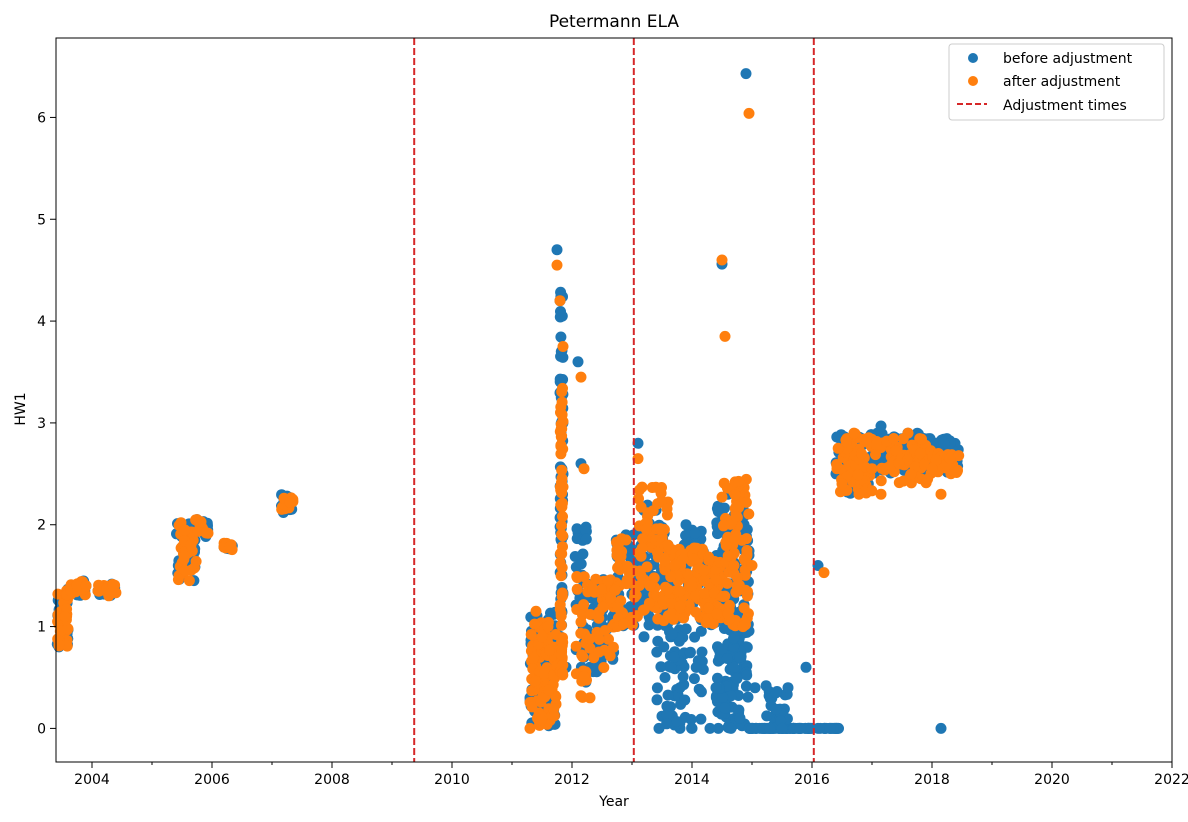 Image resolution: width=1188 pixels, height=822 pixels. Describe the element at coordinates (1171, 780) in the screenshot. I see `x-tick-label: 2022` at that location.